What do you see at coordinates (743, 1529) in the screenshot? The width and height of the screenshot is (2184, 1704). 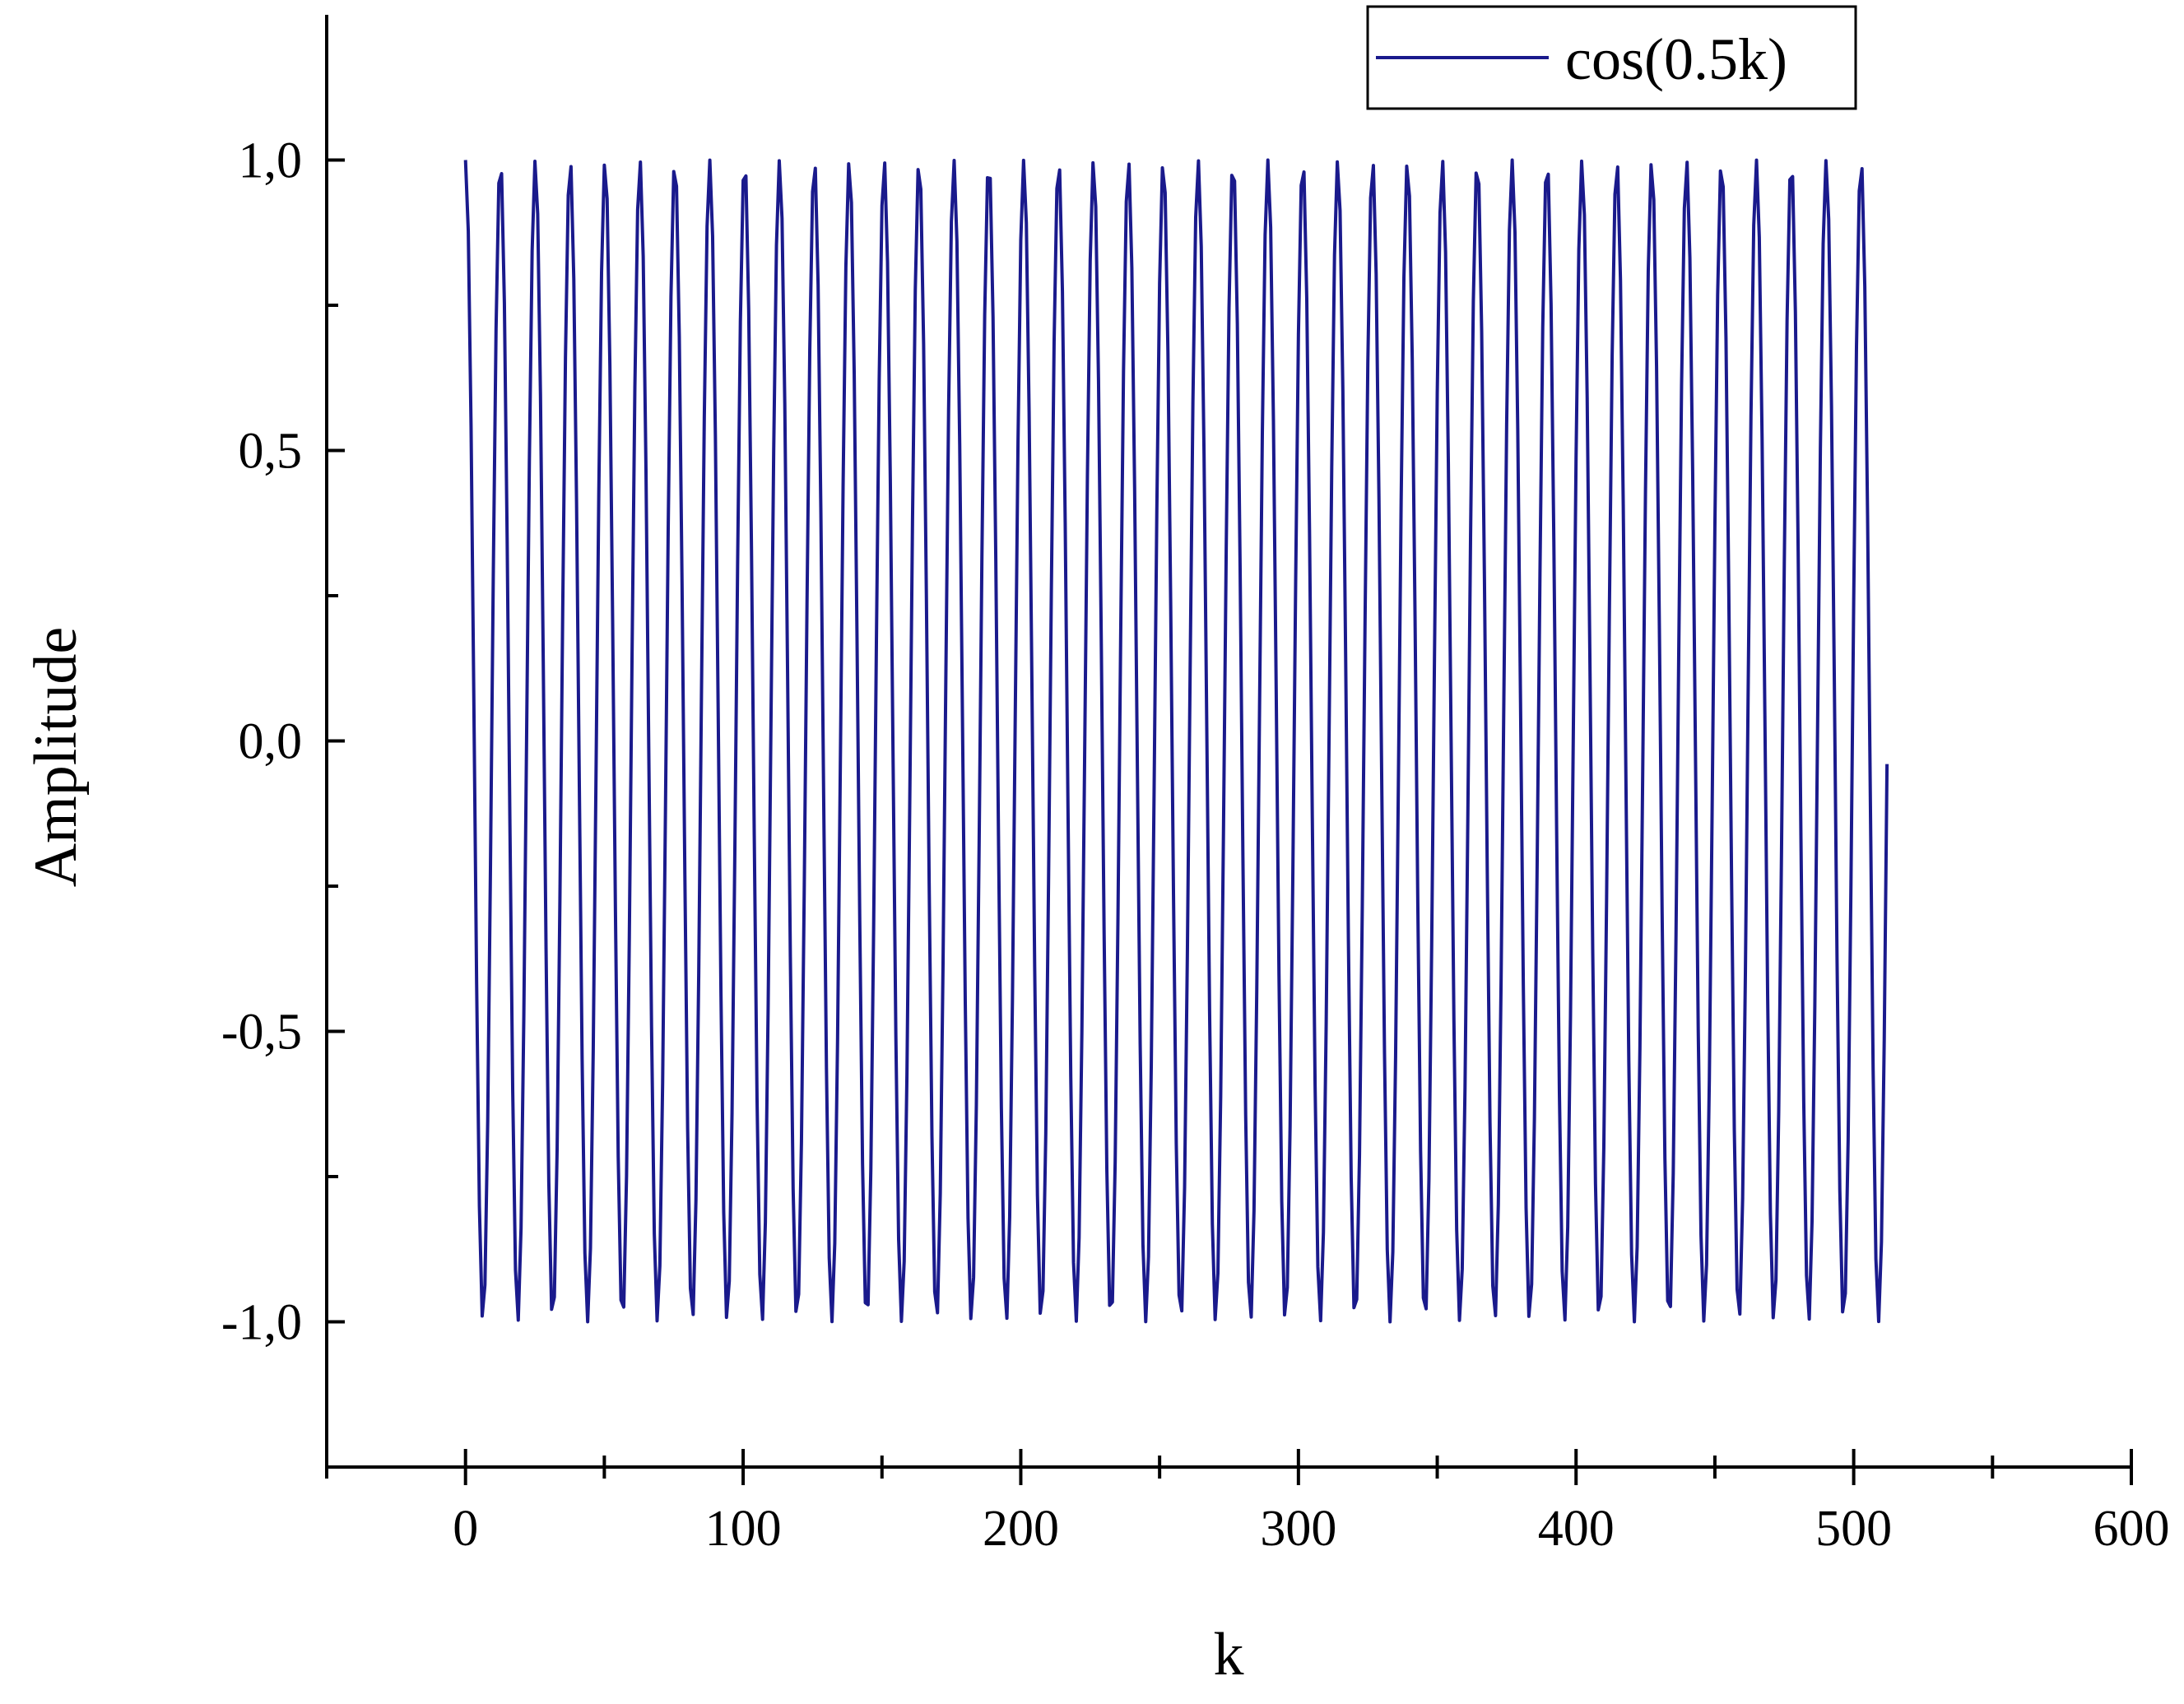 I see `x-tick-label: 100` at bounding box center [743, 1529].